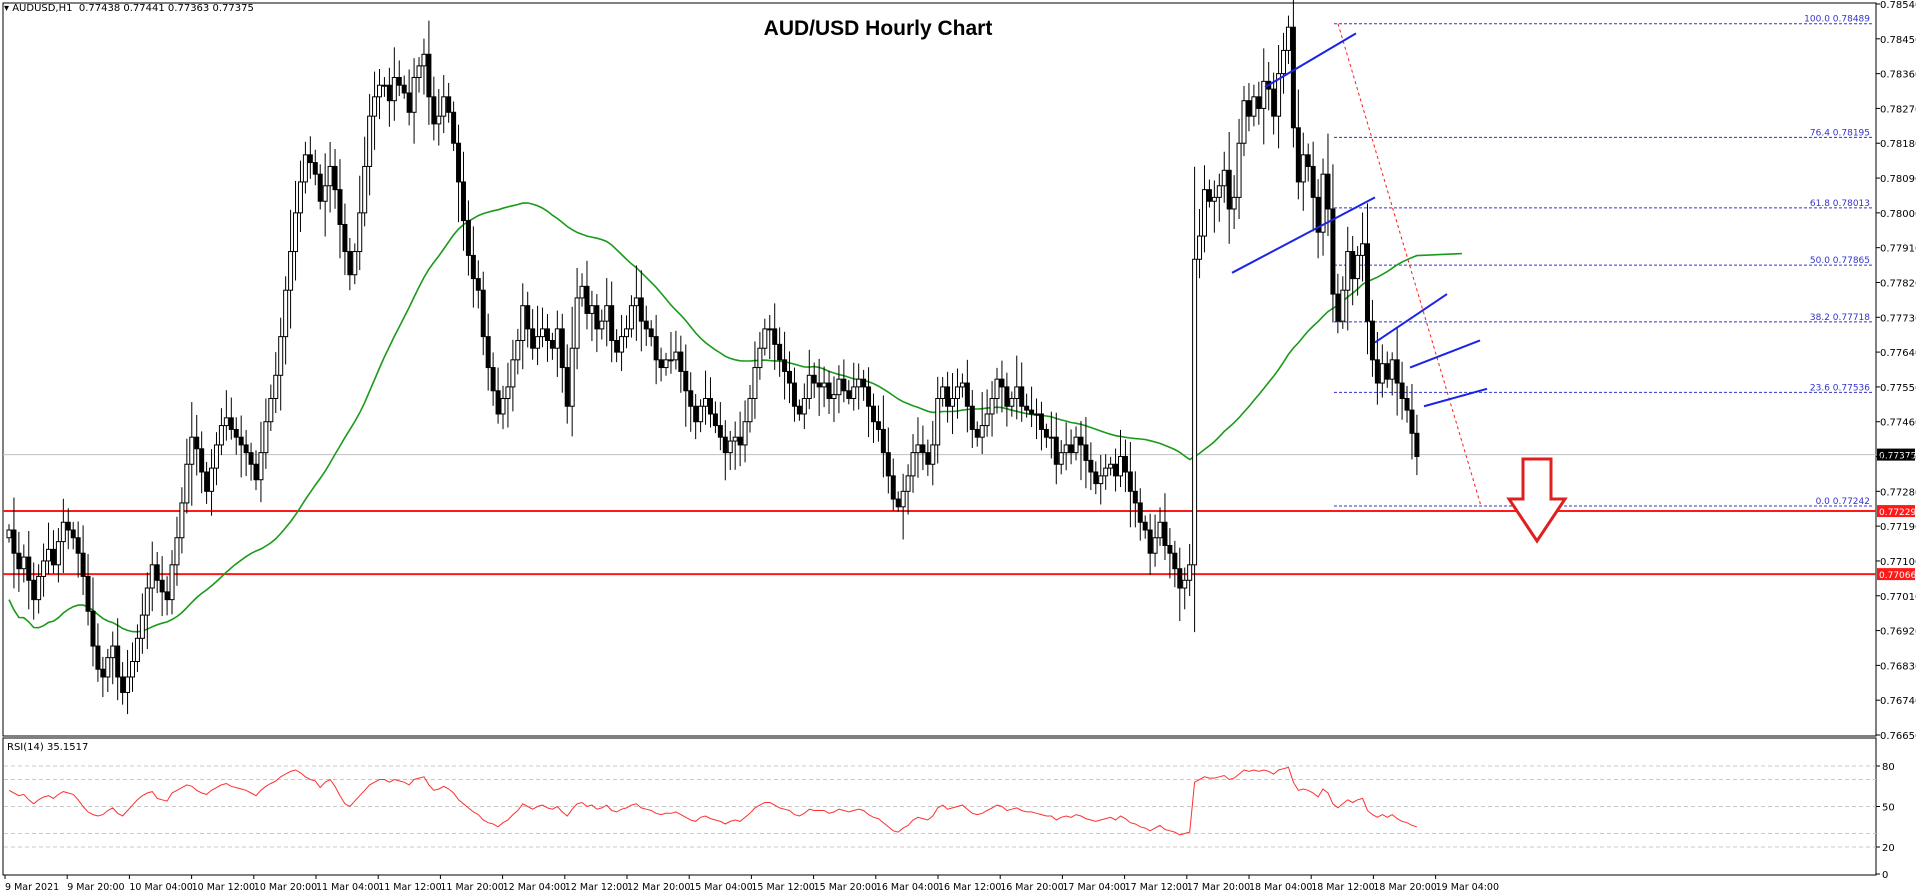 This screenshot has width=1916, height=896. Describe the element at coordinates (1031, 887) in the screenshot. I see `time-tick-label: 16 Mar 20:00` at that location.